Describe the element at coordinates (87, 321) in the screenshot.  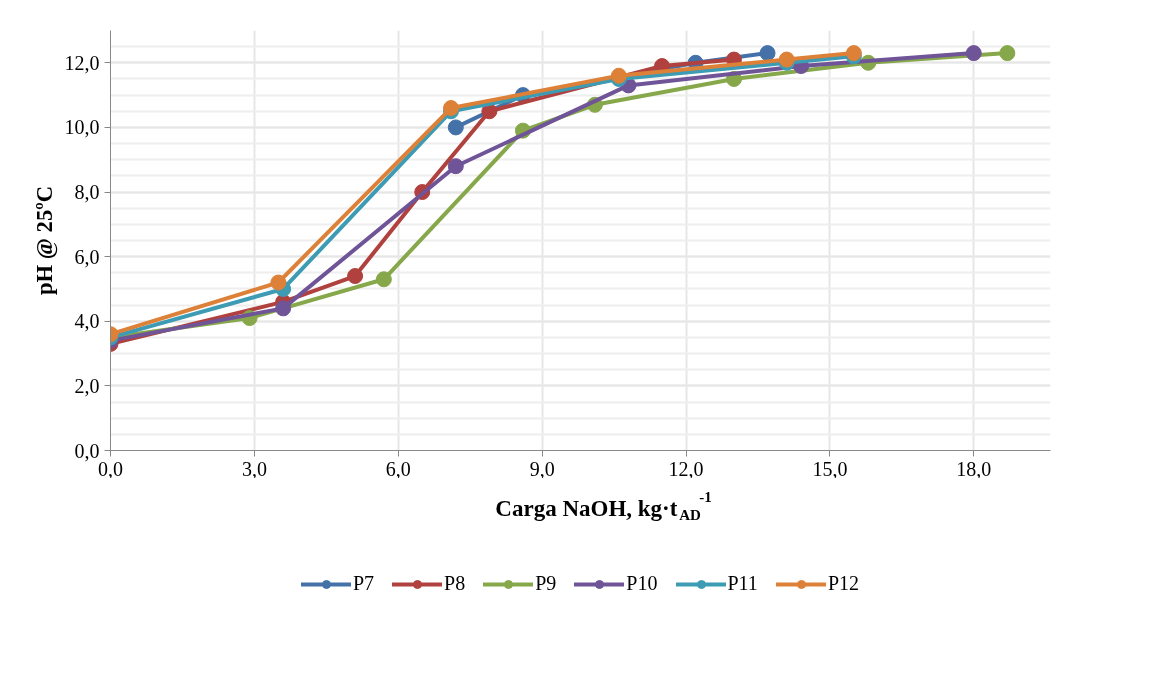
I see `y-tick-label: 4,0` at that location.